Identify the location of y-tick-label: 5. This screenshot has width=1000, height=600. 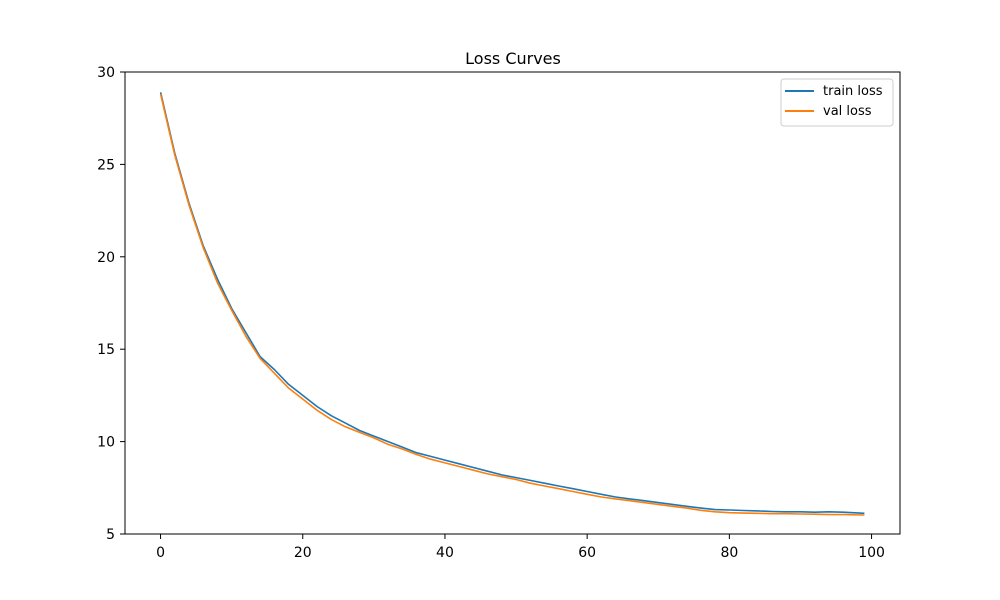
(110, 535).